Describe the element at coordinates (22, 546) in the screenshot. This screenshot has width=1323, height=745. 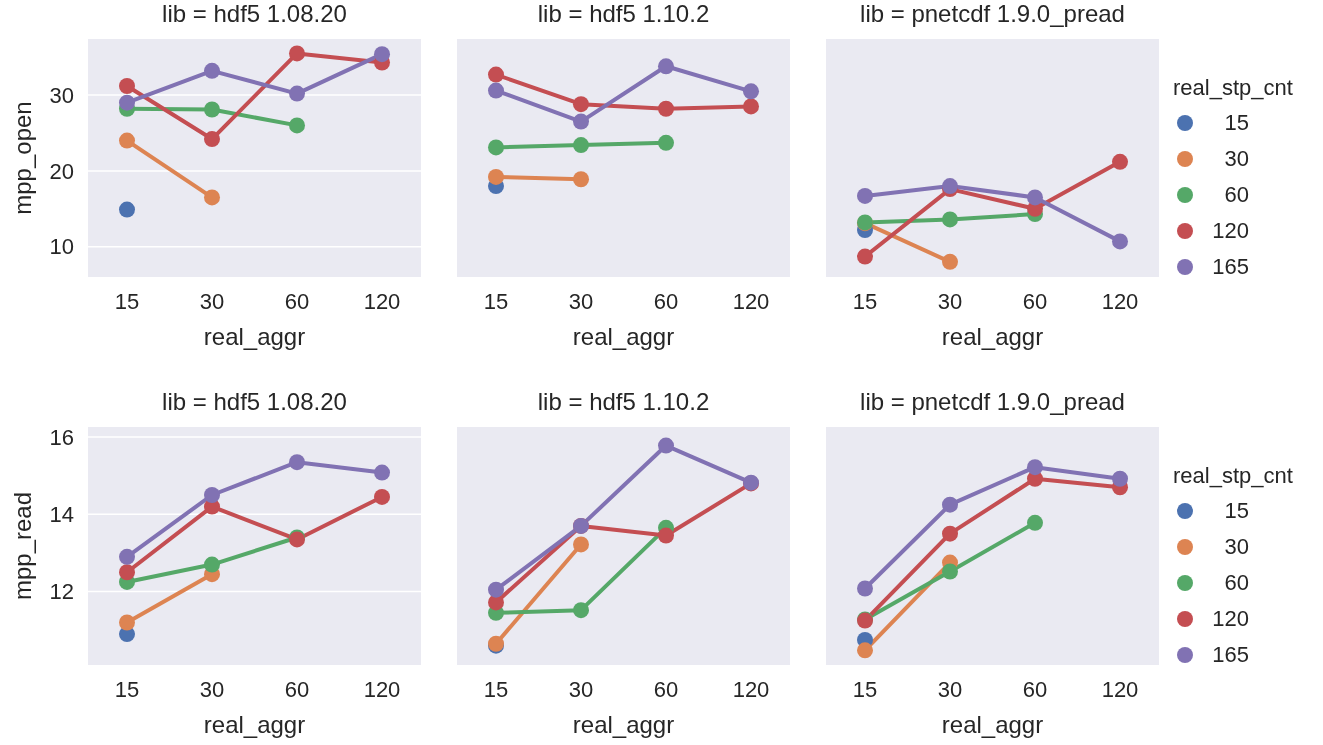
I see `y-axis-title: mpp_read` at that location.